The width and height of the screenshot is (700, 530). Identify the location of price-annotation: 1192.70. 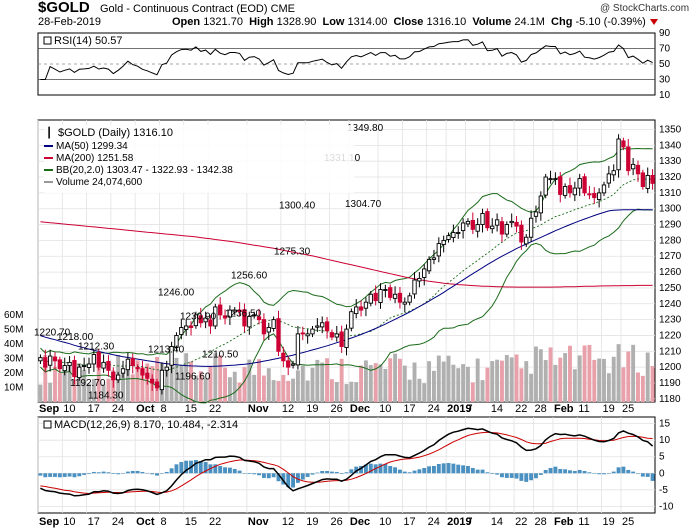
(88, 383).